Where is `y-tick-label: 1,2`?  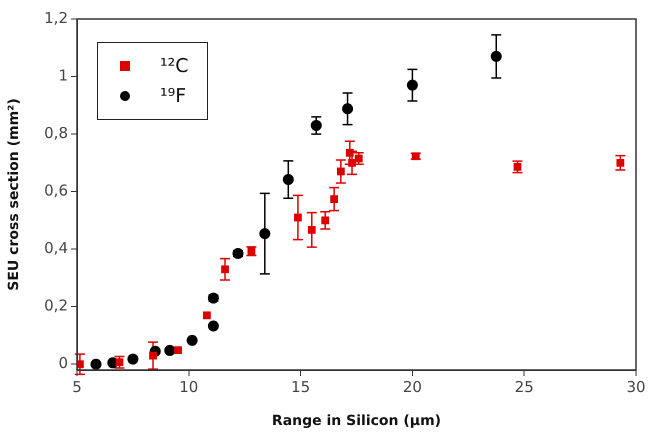 y-tick-label: 1,2 is located at coordinates (56, 17).